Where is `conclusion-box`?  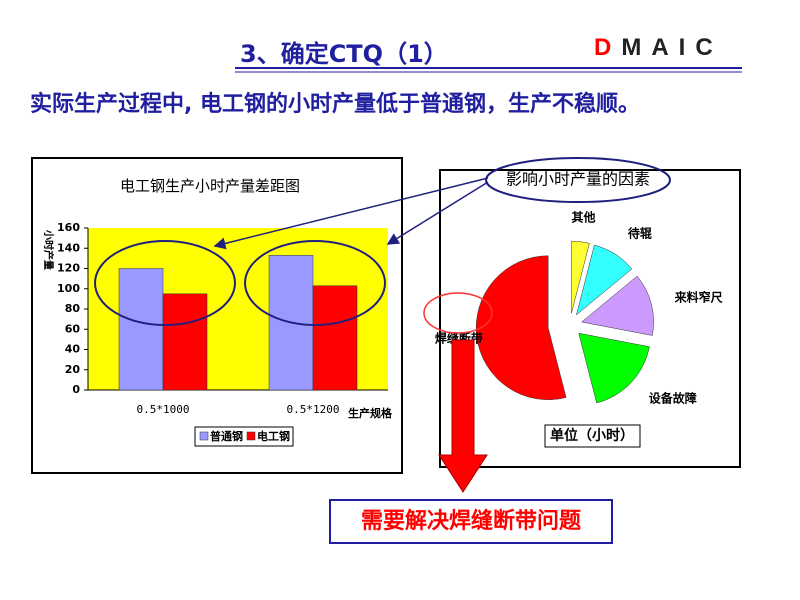 conclusion-box is located at coordinates (471, 521).